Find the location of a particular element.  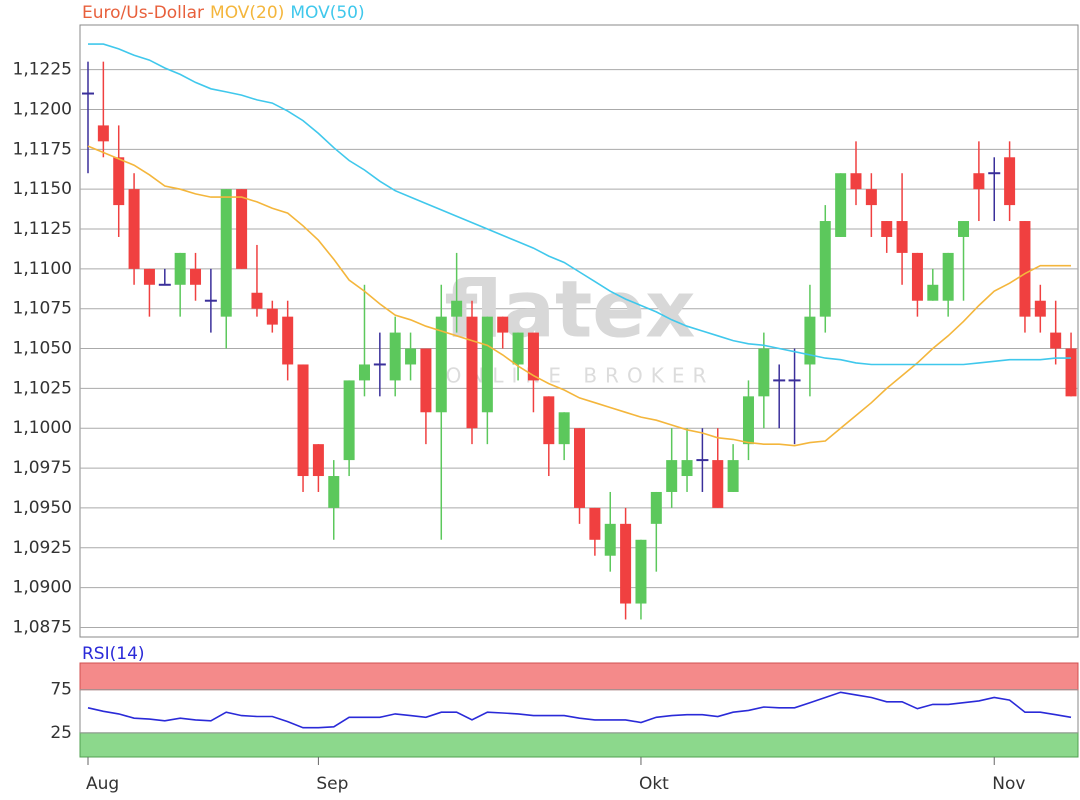

y-tick-label: 1,1075 is located at coordinates (42, 309).